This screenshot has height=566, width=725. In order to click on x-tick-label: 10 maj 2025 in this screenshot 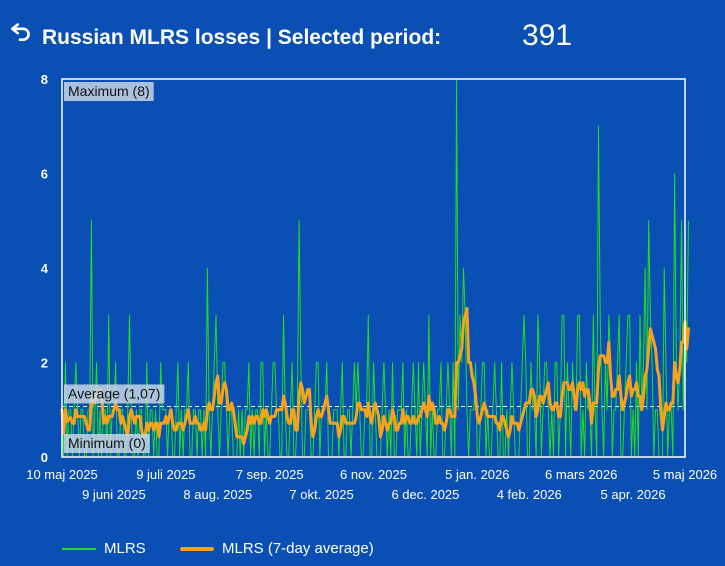, I will do `click(62, 474)`.